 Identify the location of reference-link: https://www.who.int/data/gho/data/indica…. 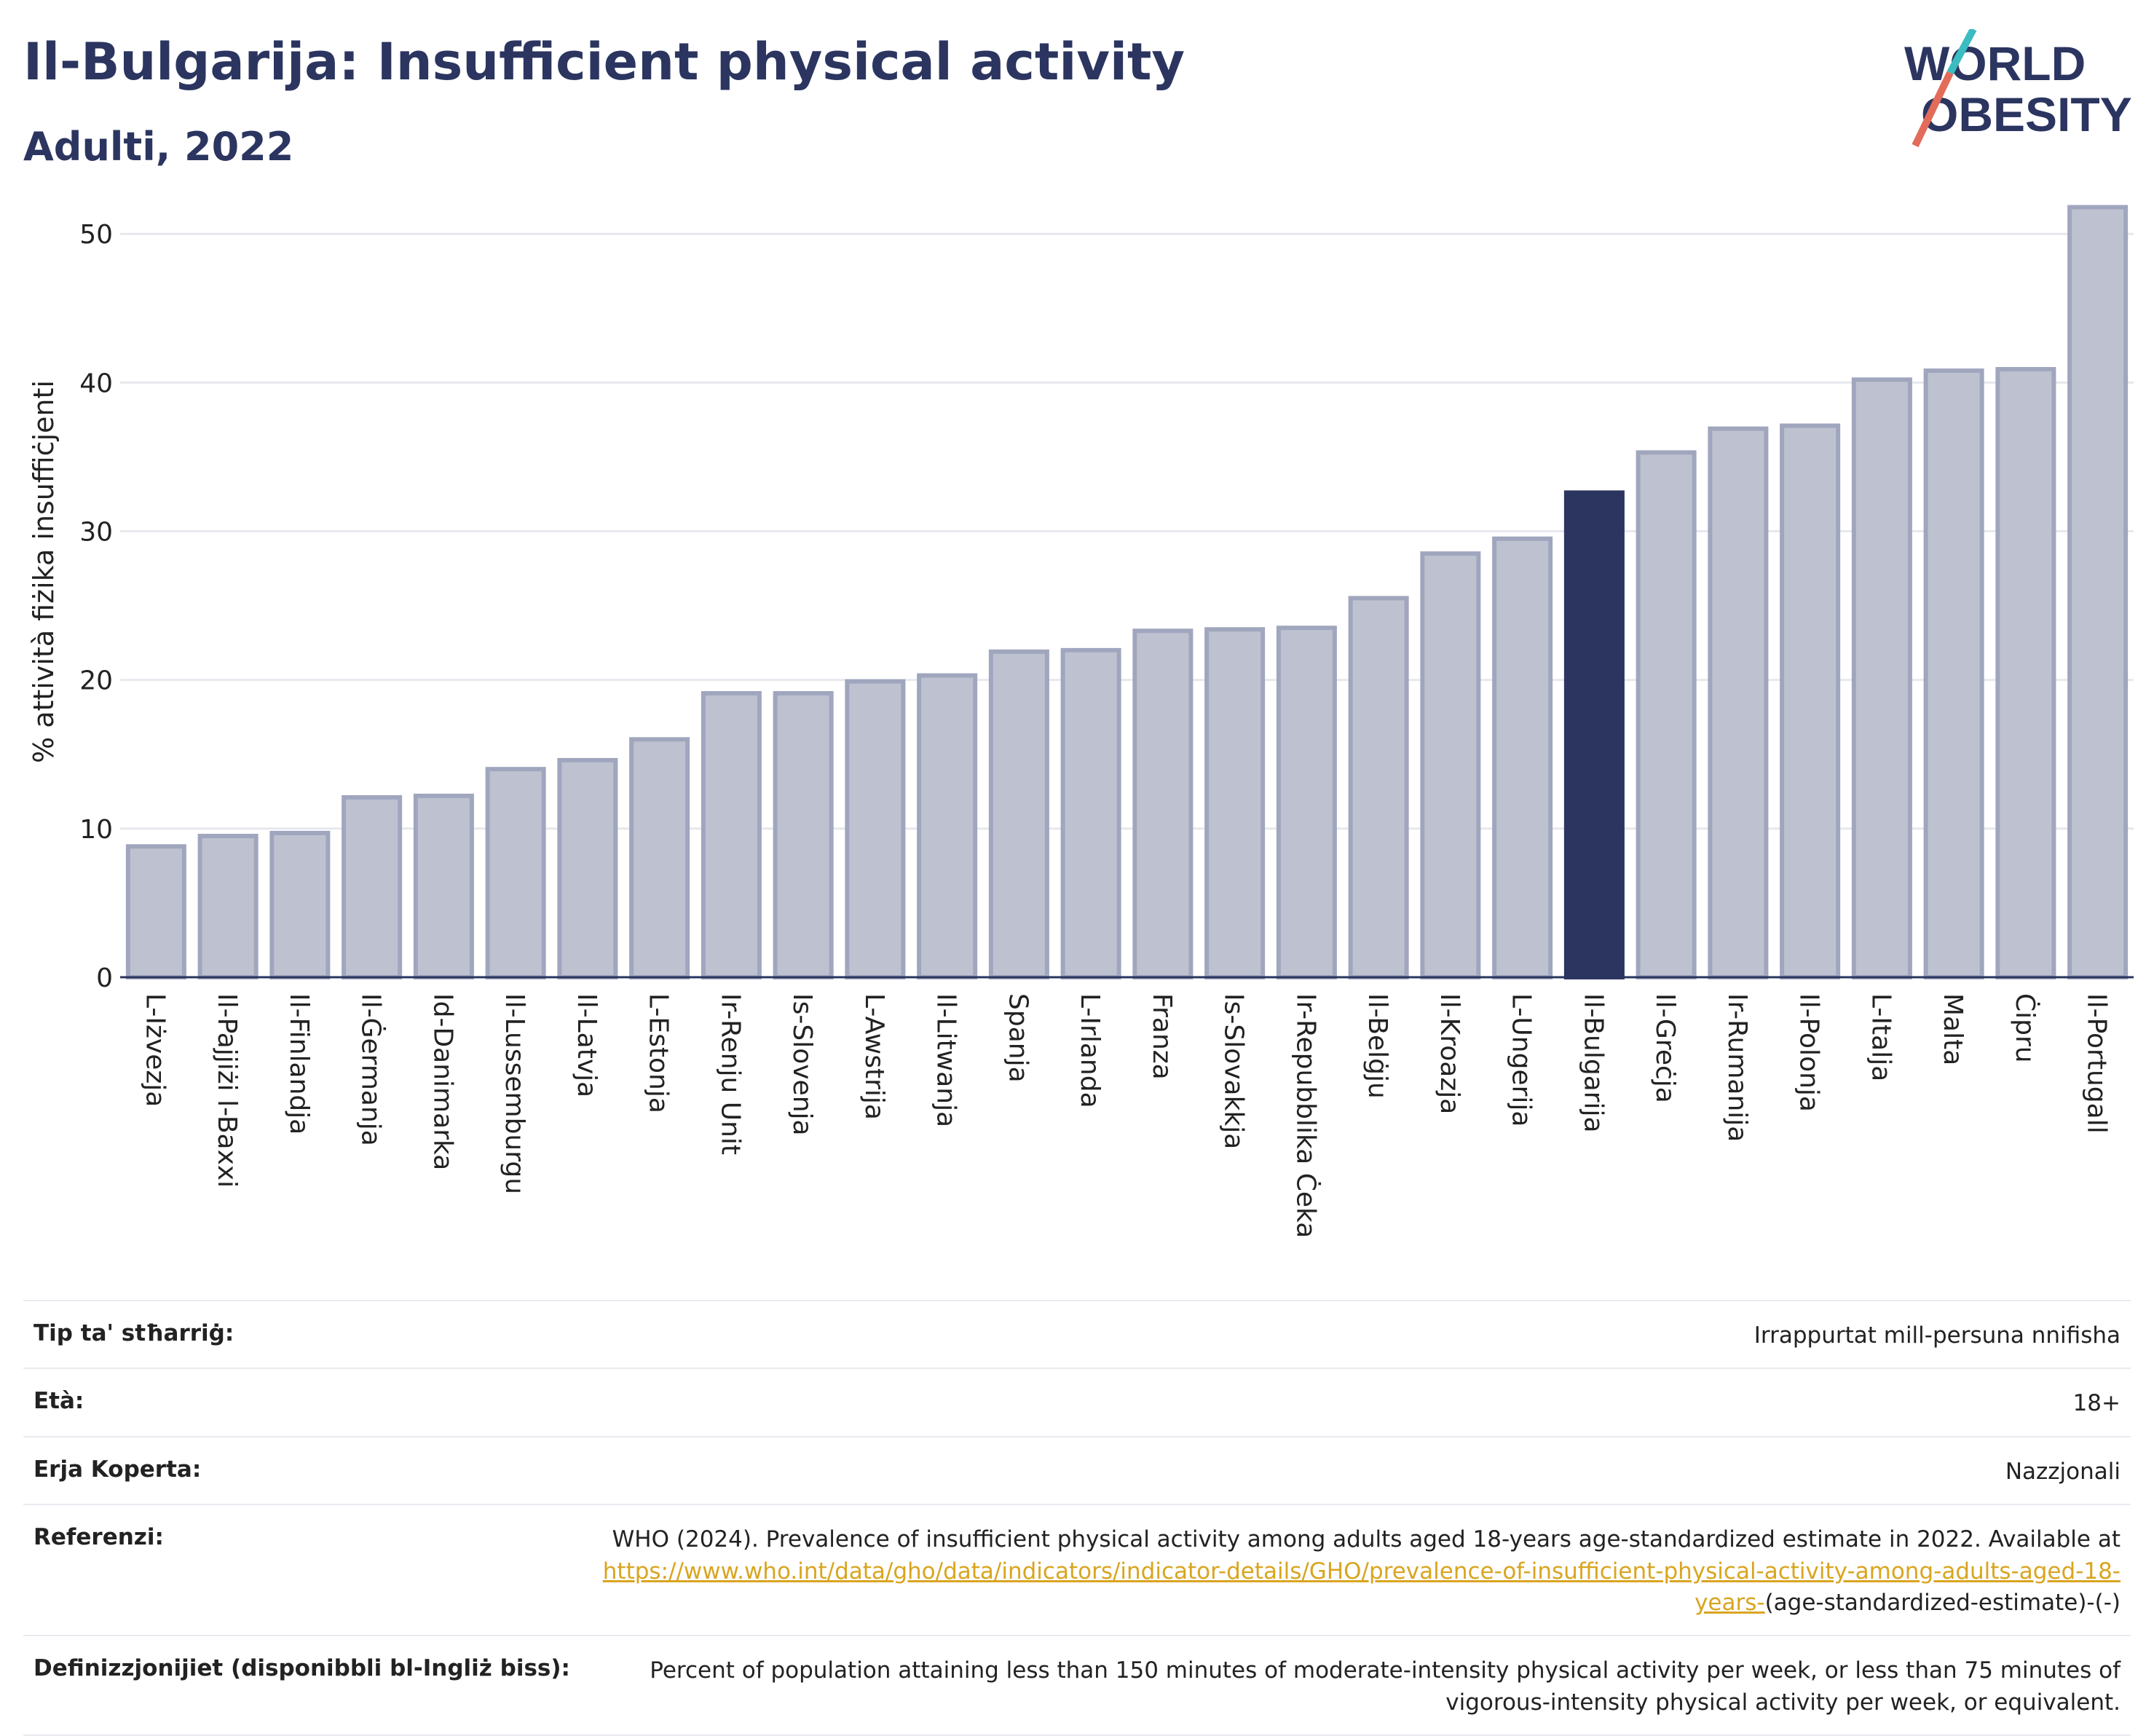
(1361, 1587).